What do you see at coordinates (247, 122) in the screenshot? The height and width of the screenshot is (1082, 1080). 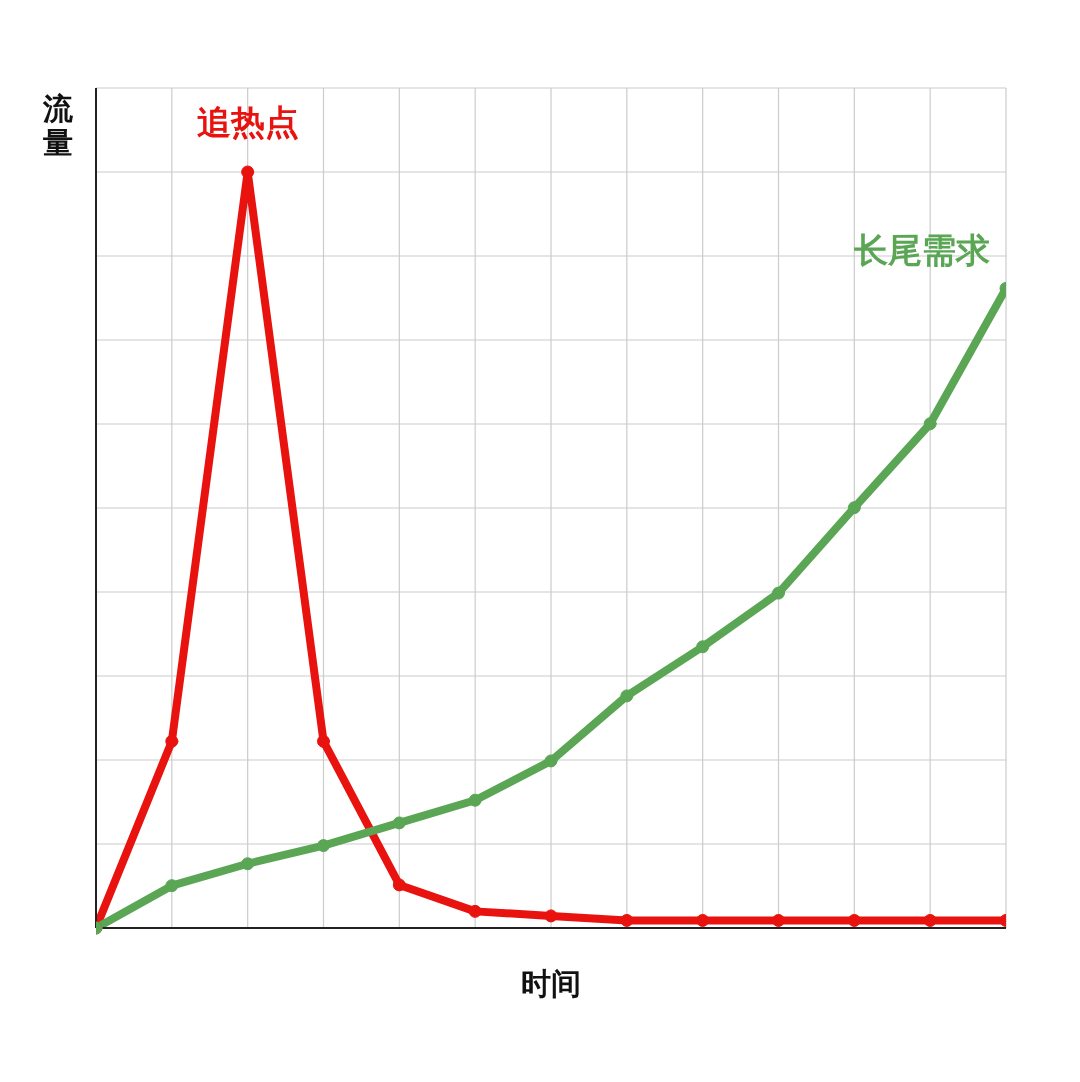 I see `series-label: 追热点` at bounding box center [247, 122].